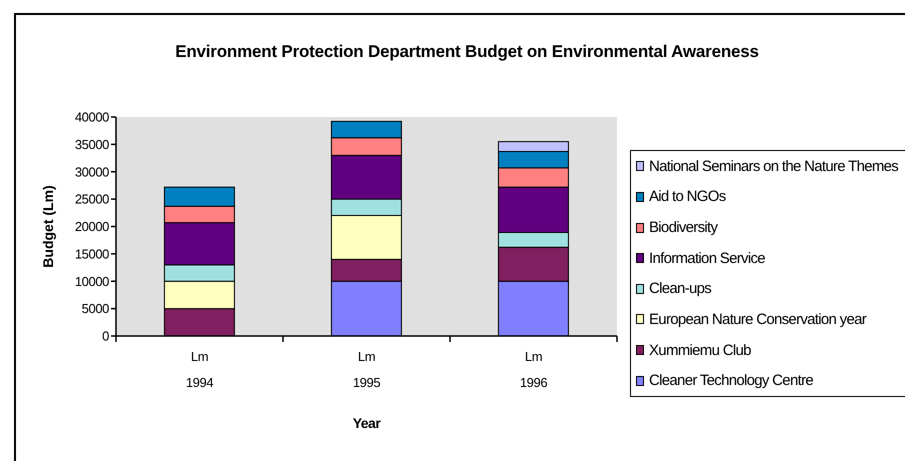  Describe the element at coordinates (92, 172) in the screenshot. I see `y-tick-label: 30000` at that location.